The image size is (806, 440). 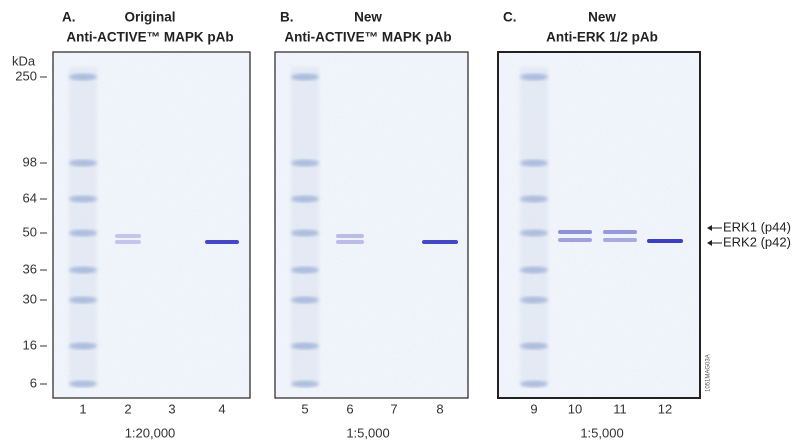 I want to click on marker-label: 64, so click(x=30, y=197).